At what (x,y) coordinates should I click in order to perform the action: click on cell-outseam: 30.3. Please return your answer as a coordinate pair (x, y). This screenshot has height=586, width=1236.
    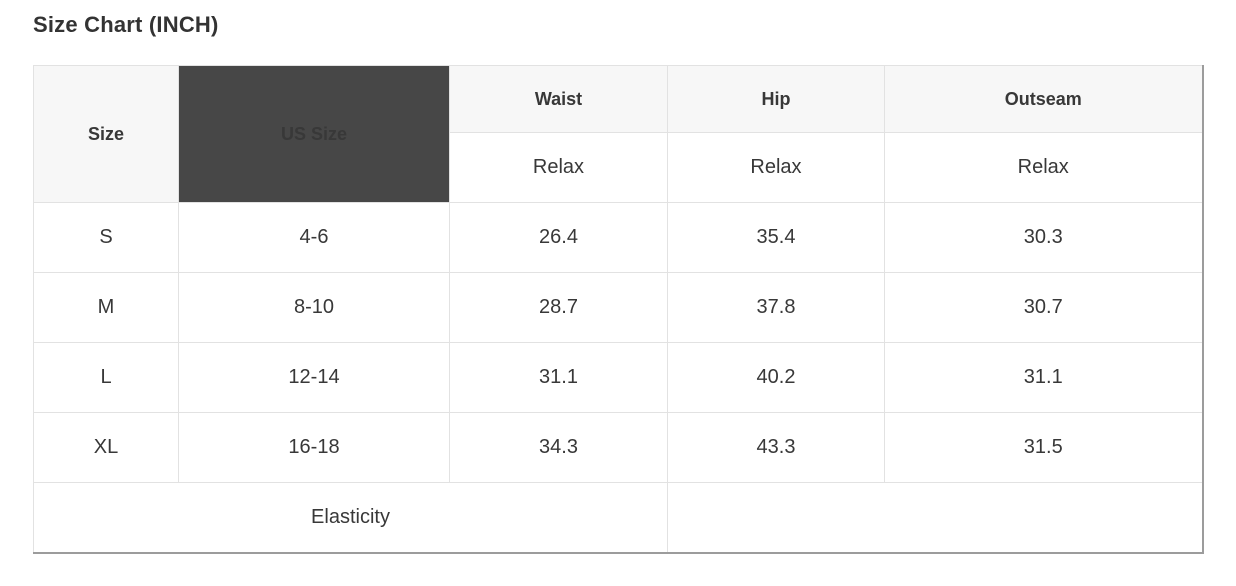
    Looking at the image, I should click on (1043, 237).